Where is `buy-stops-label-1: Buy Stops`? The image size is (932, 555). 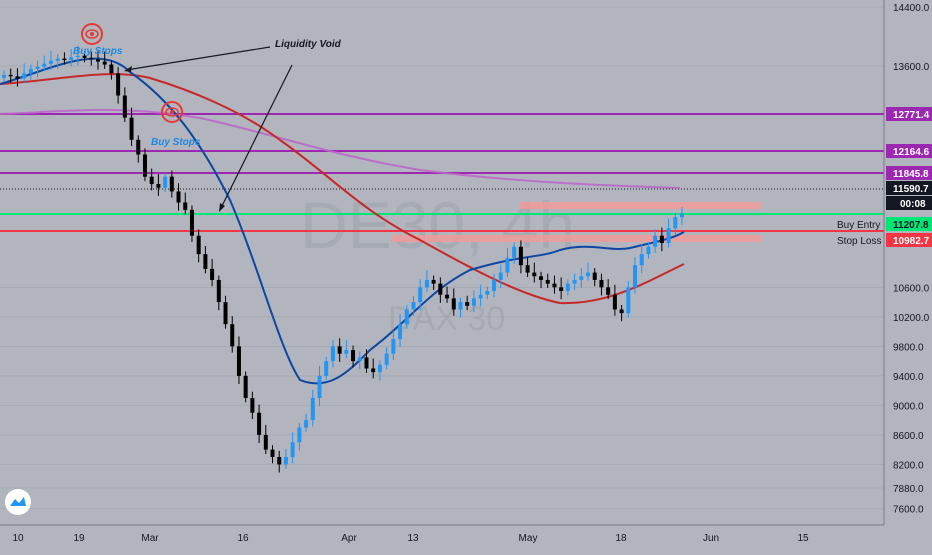
buy-stops-label-1: Buy Stops is located at coordinates (98, 51).